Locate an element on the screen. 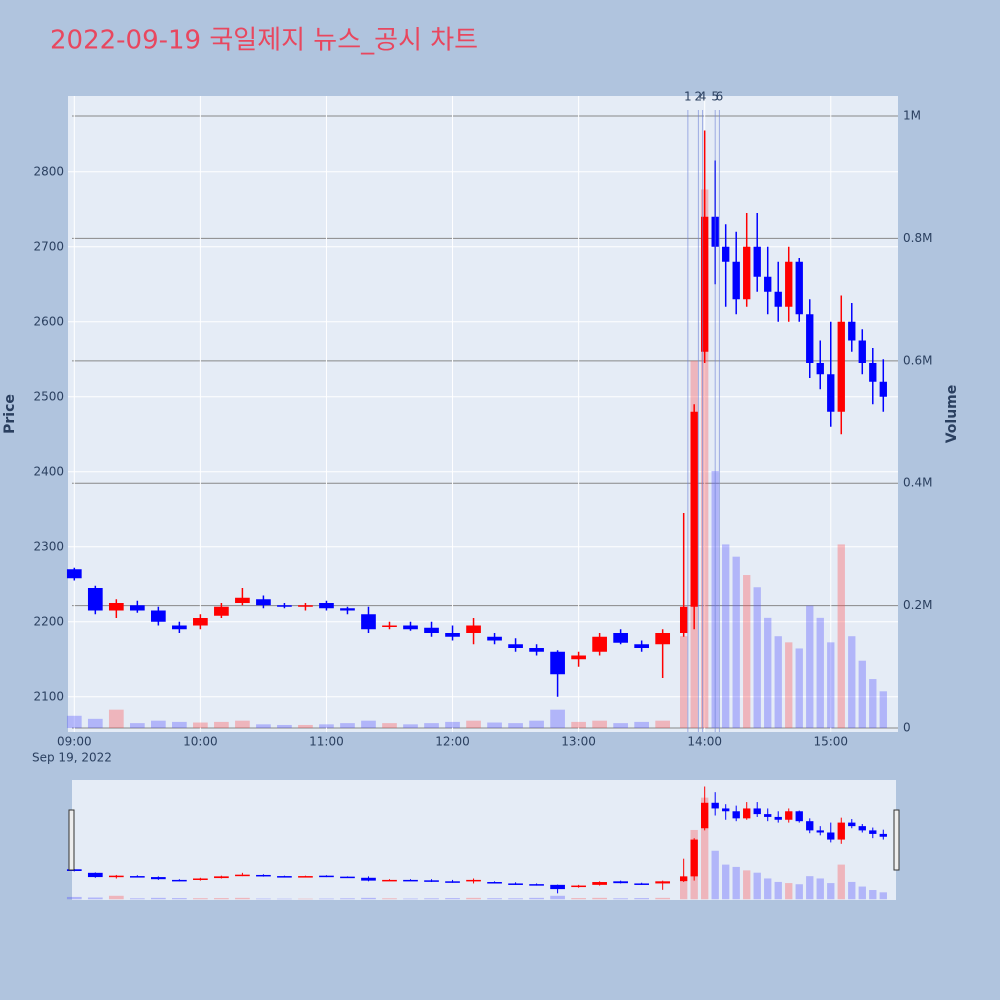 Image resolution: width=1000 pixels, height=1000 pixels. y-tick-label: 2800 is located at coordinates (48, 171).